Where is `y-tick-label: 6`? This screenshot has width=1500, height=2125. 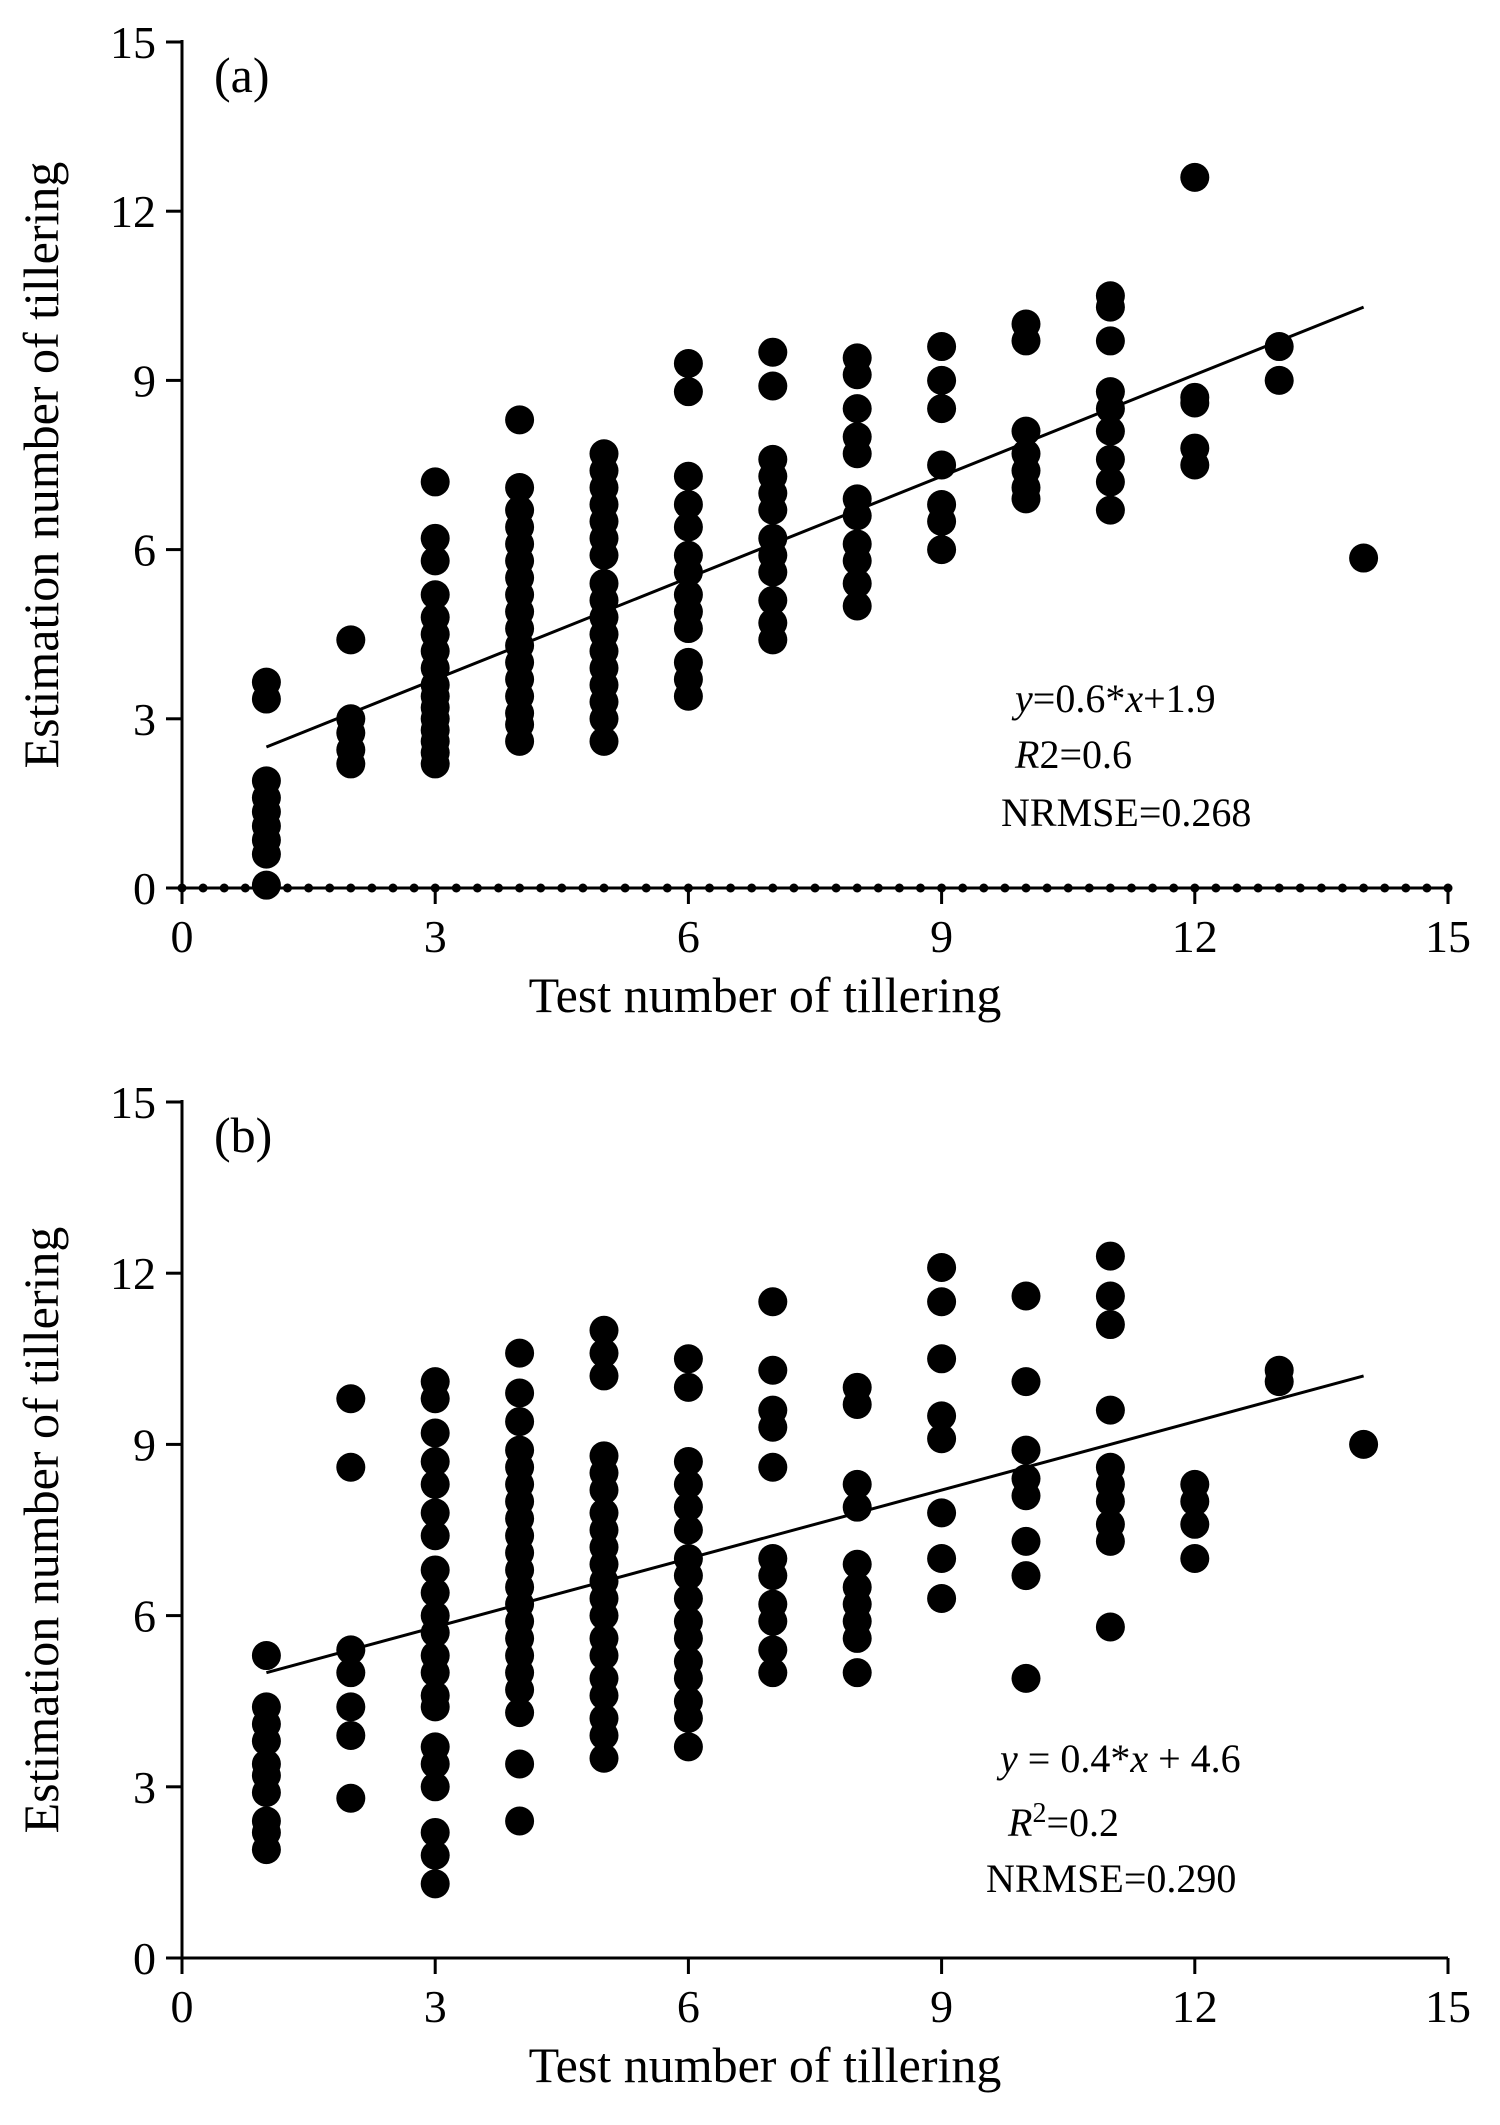
y-tick-label: 6 is located at coordinates (144, 1616).